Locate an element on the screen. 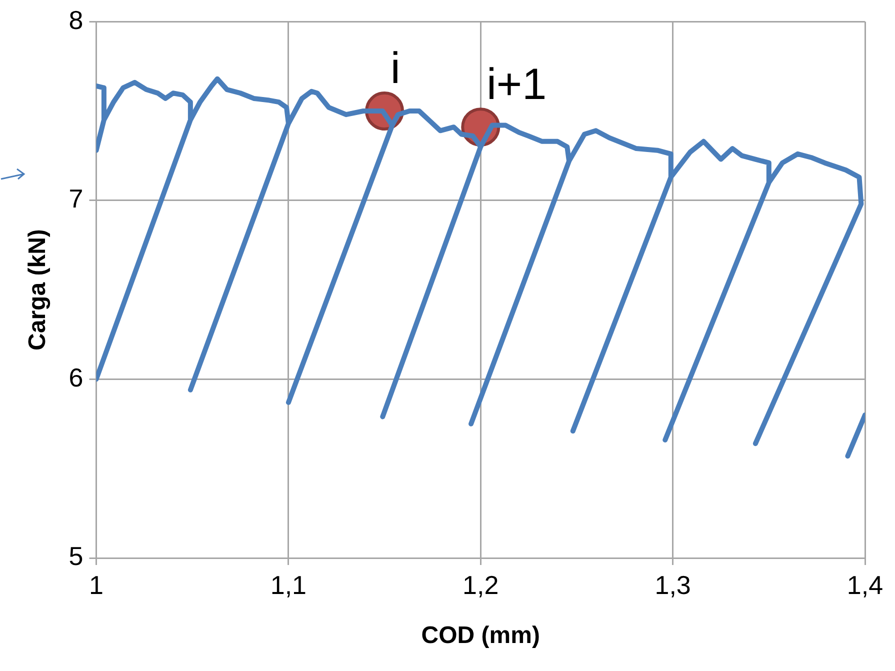 The width and height of the screenshot is (895, 671). x-tick-label: 1,3 is located at coordinates (672, 585).